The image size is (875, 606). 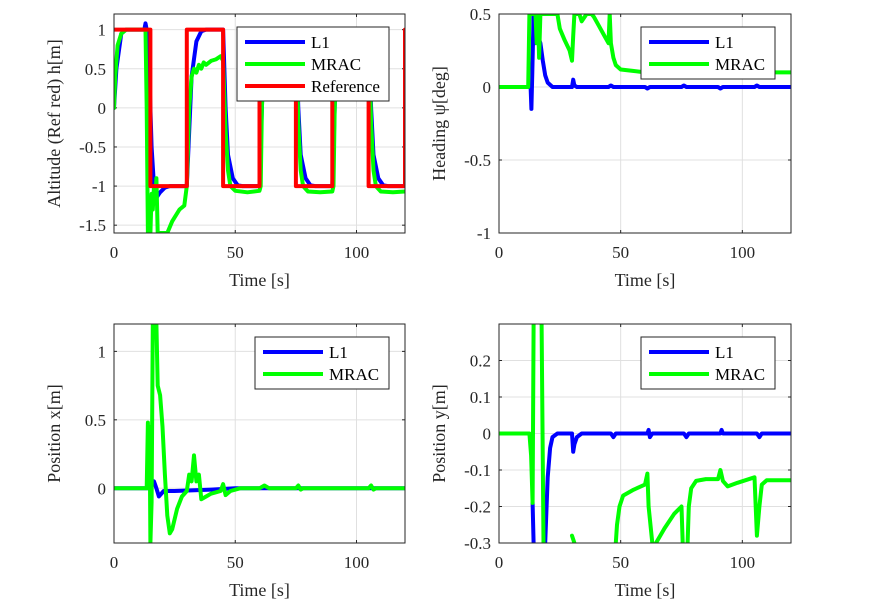 I want to click on legend: L1 MRAC Reference, so click(x=313, y=64).